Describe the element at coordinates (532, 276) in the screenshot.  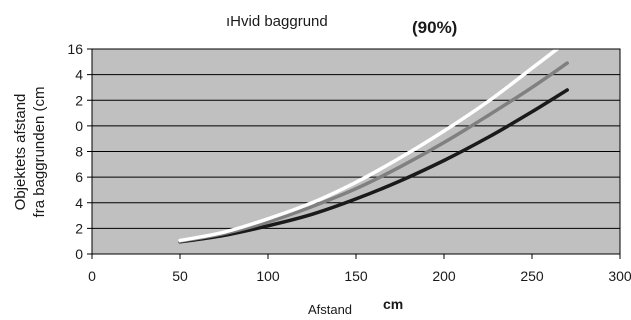
I see `x-tick-label: 250` at that location.